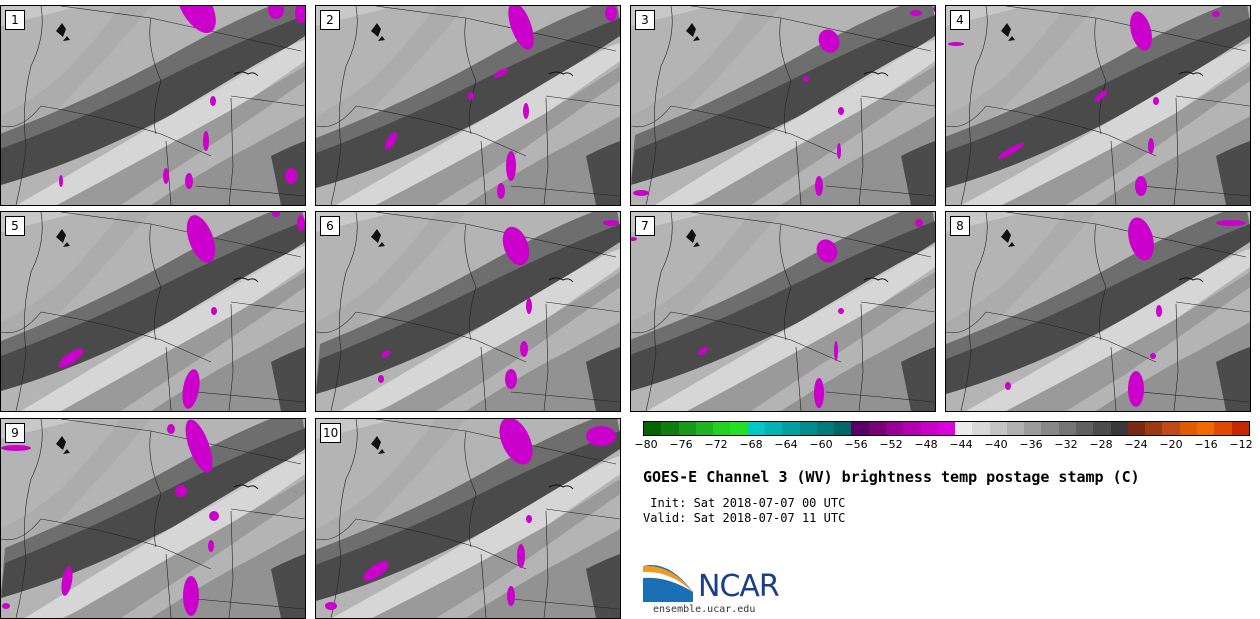 The height and width of the screenshot is (619, 1260). Describe the element at coordinates (681, 444) in the screenshot. I see `colorbar-tick-label: −76` at that location.